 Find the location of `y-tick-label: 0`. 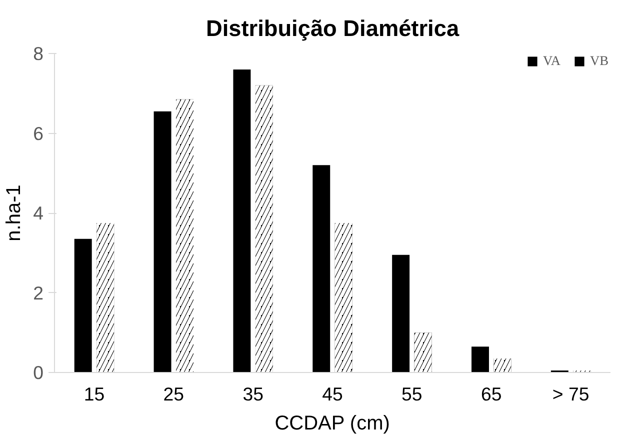

y-tick-label: 0 is located at coordinates (38, 372).